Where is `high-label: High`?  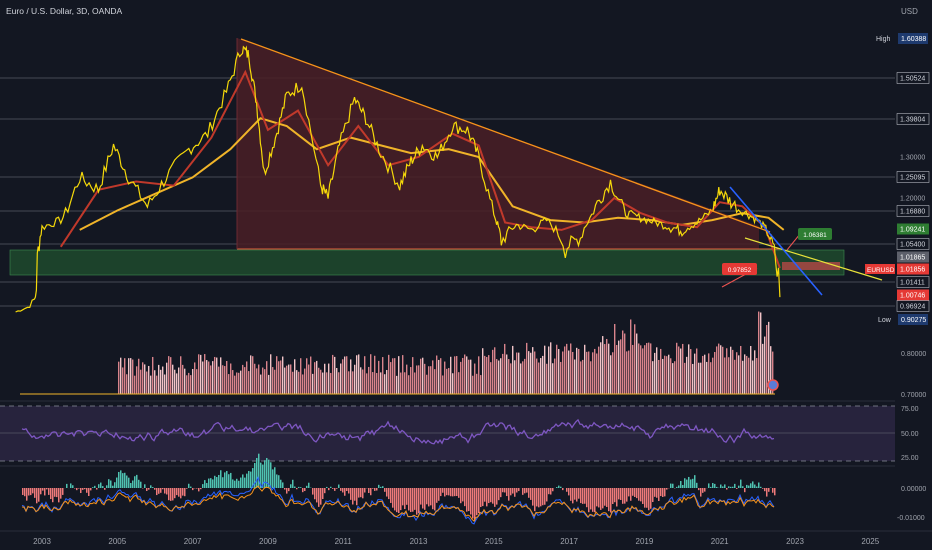 high-label: High is located at coordinates (883, 39).